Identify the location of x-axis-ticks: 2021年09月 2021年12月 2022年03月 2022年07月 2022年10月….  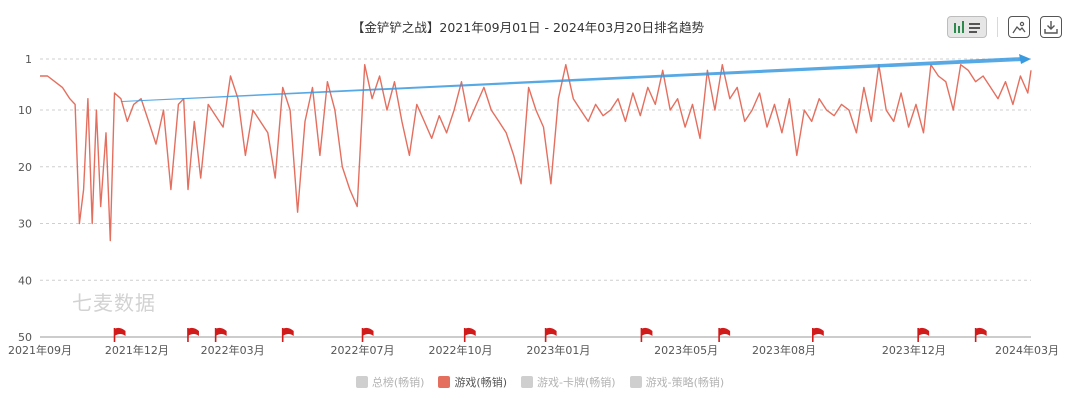
(533, 350).